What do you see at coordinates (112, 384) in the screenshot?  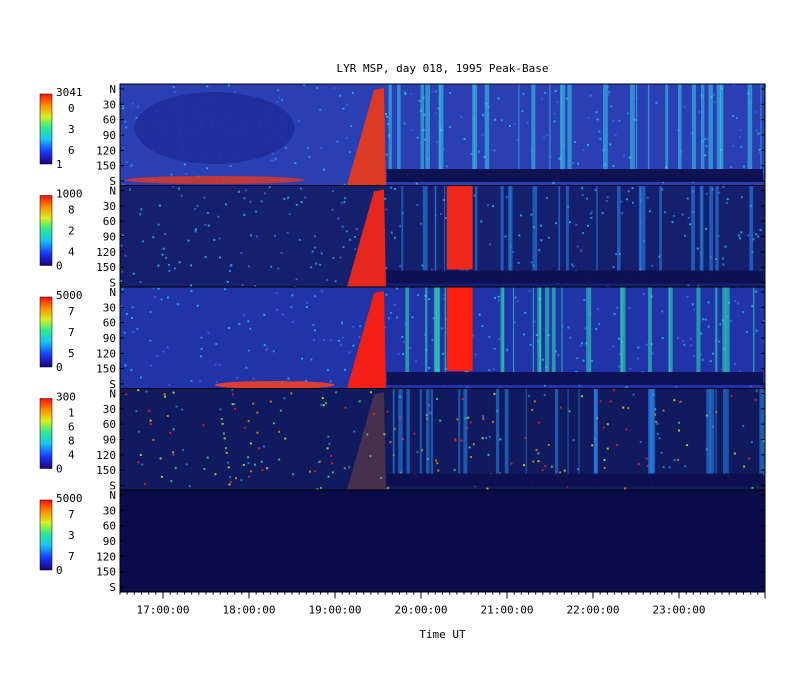 I see `panel-3-y-tick-label: S` at bounding box center [112, 384].